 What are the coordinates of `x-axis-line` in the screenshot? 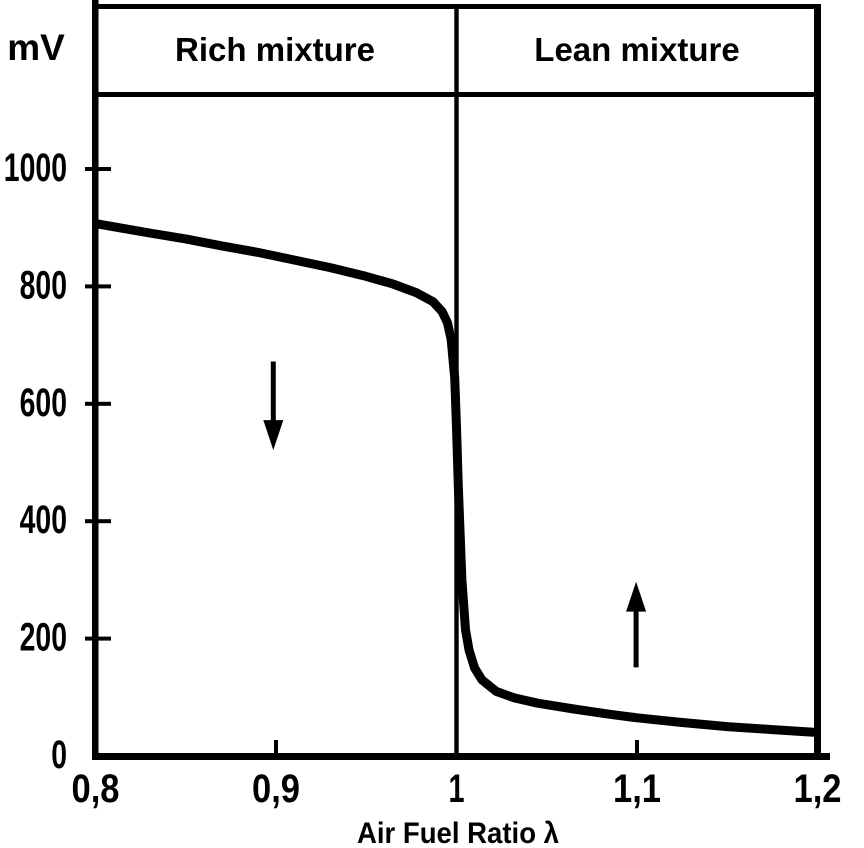 It's located at (461, 756).